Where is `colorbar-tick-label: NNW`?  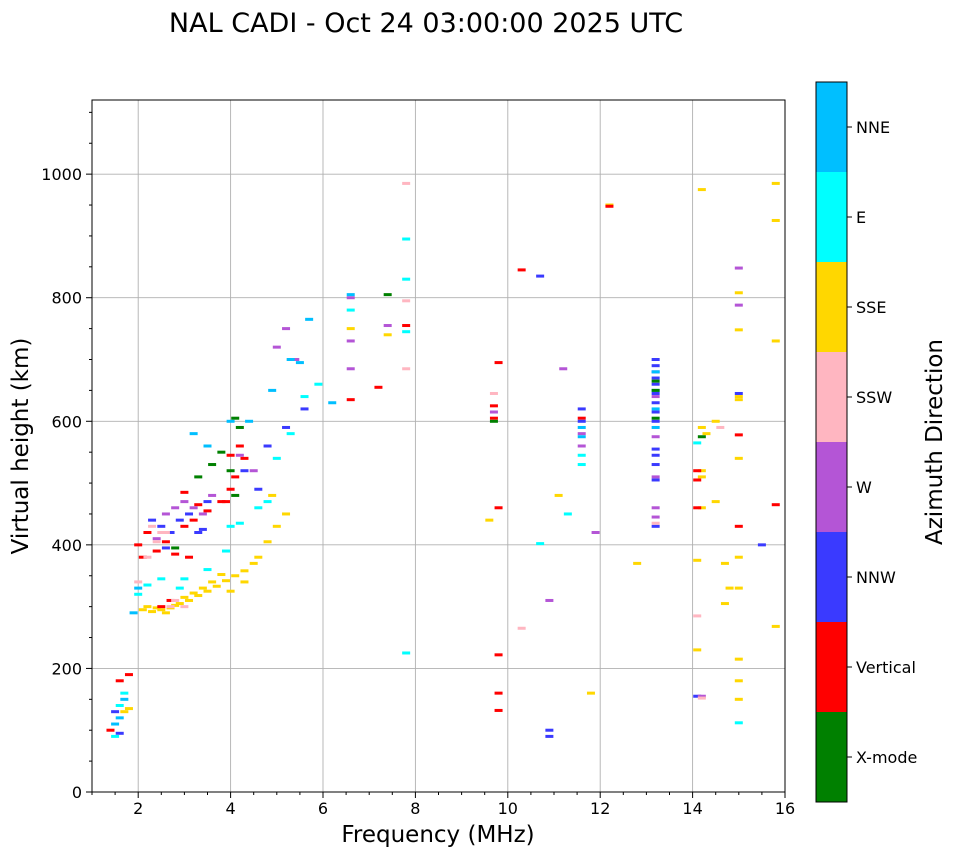
colorbar-tick-label: NNW is located at coordinates (876, 577).